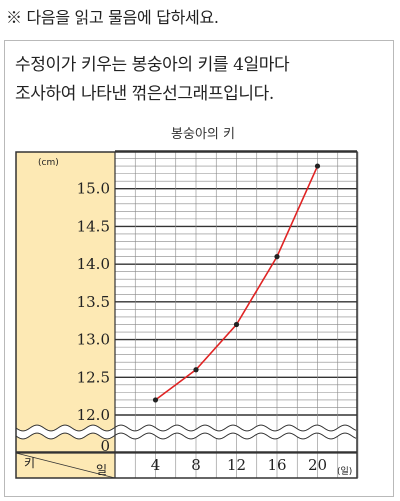 The width and height of the screenshot is (400, 501). Describe the element at coordinates (317, 465) in the screenshot. I see `x-tick-label: 20` at that location.